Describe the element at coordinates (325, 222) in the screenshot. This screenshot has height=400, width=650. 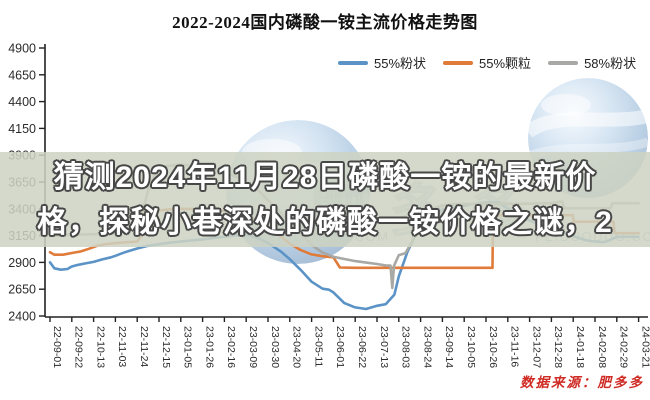
I see `overlay-headline-line2: 格，探秘小巷深处的磷酸一铵价格之谜，2` at that location.